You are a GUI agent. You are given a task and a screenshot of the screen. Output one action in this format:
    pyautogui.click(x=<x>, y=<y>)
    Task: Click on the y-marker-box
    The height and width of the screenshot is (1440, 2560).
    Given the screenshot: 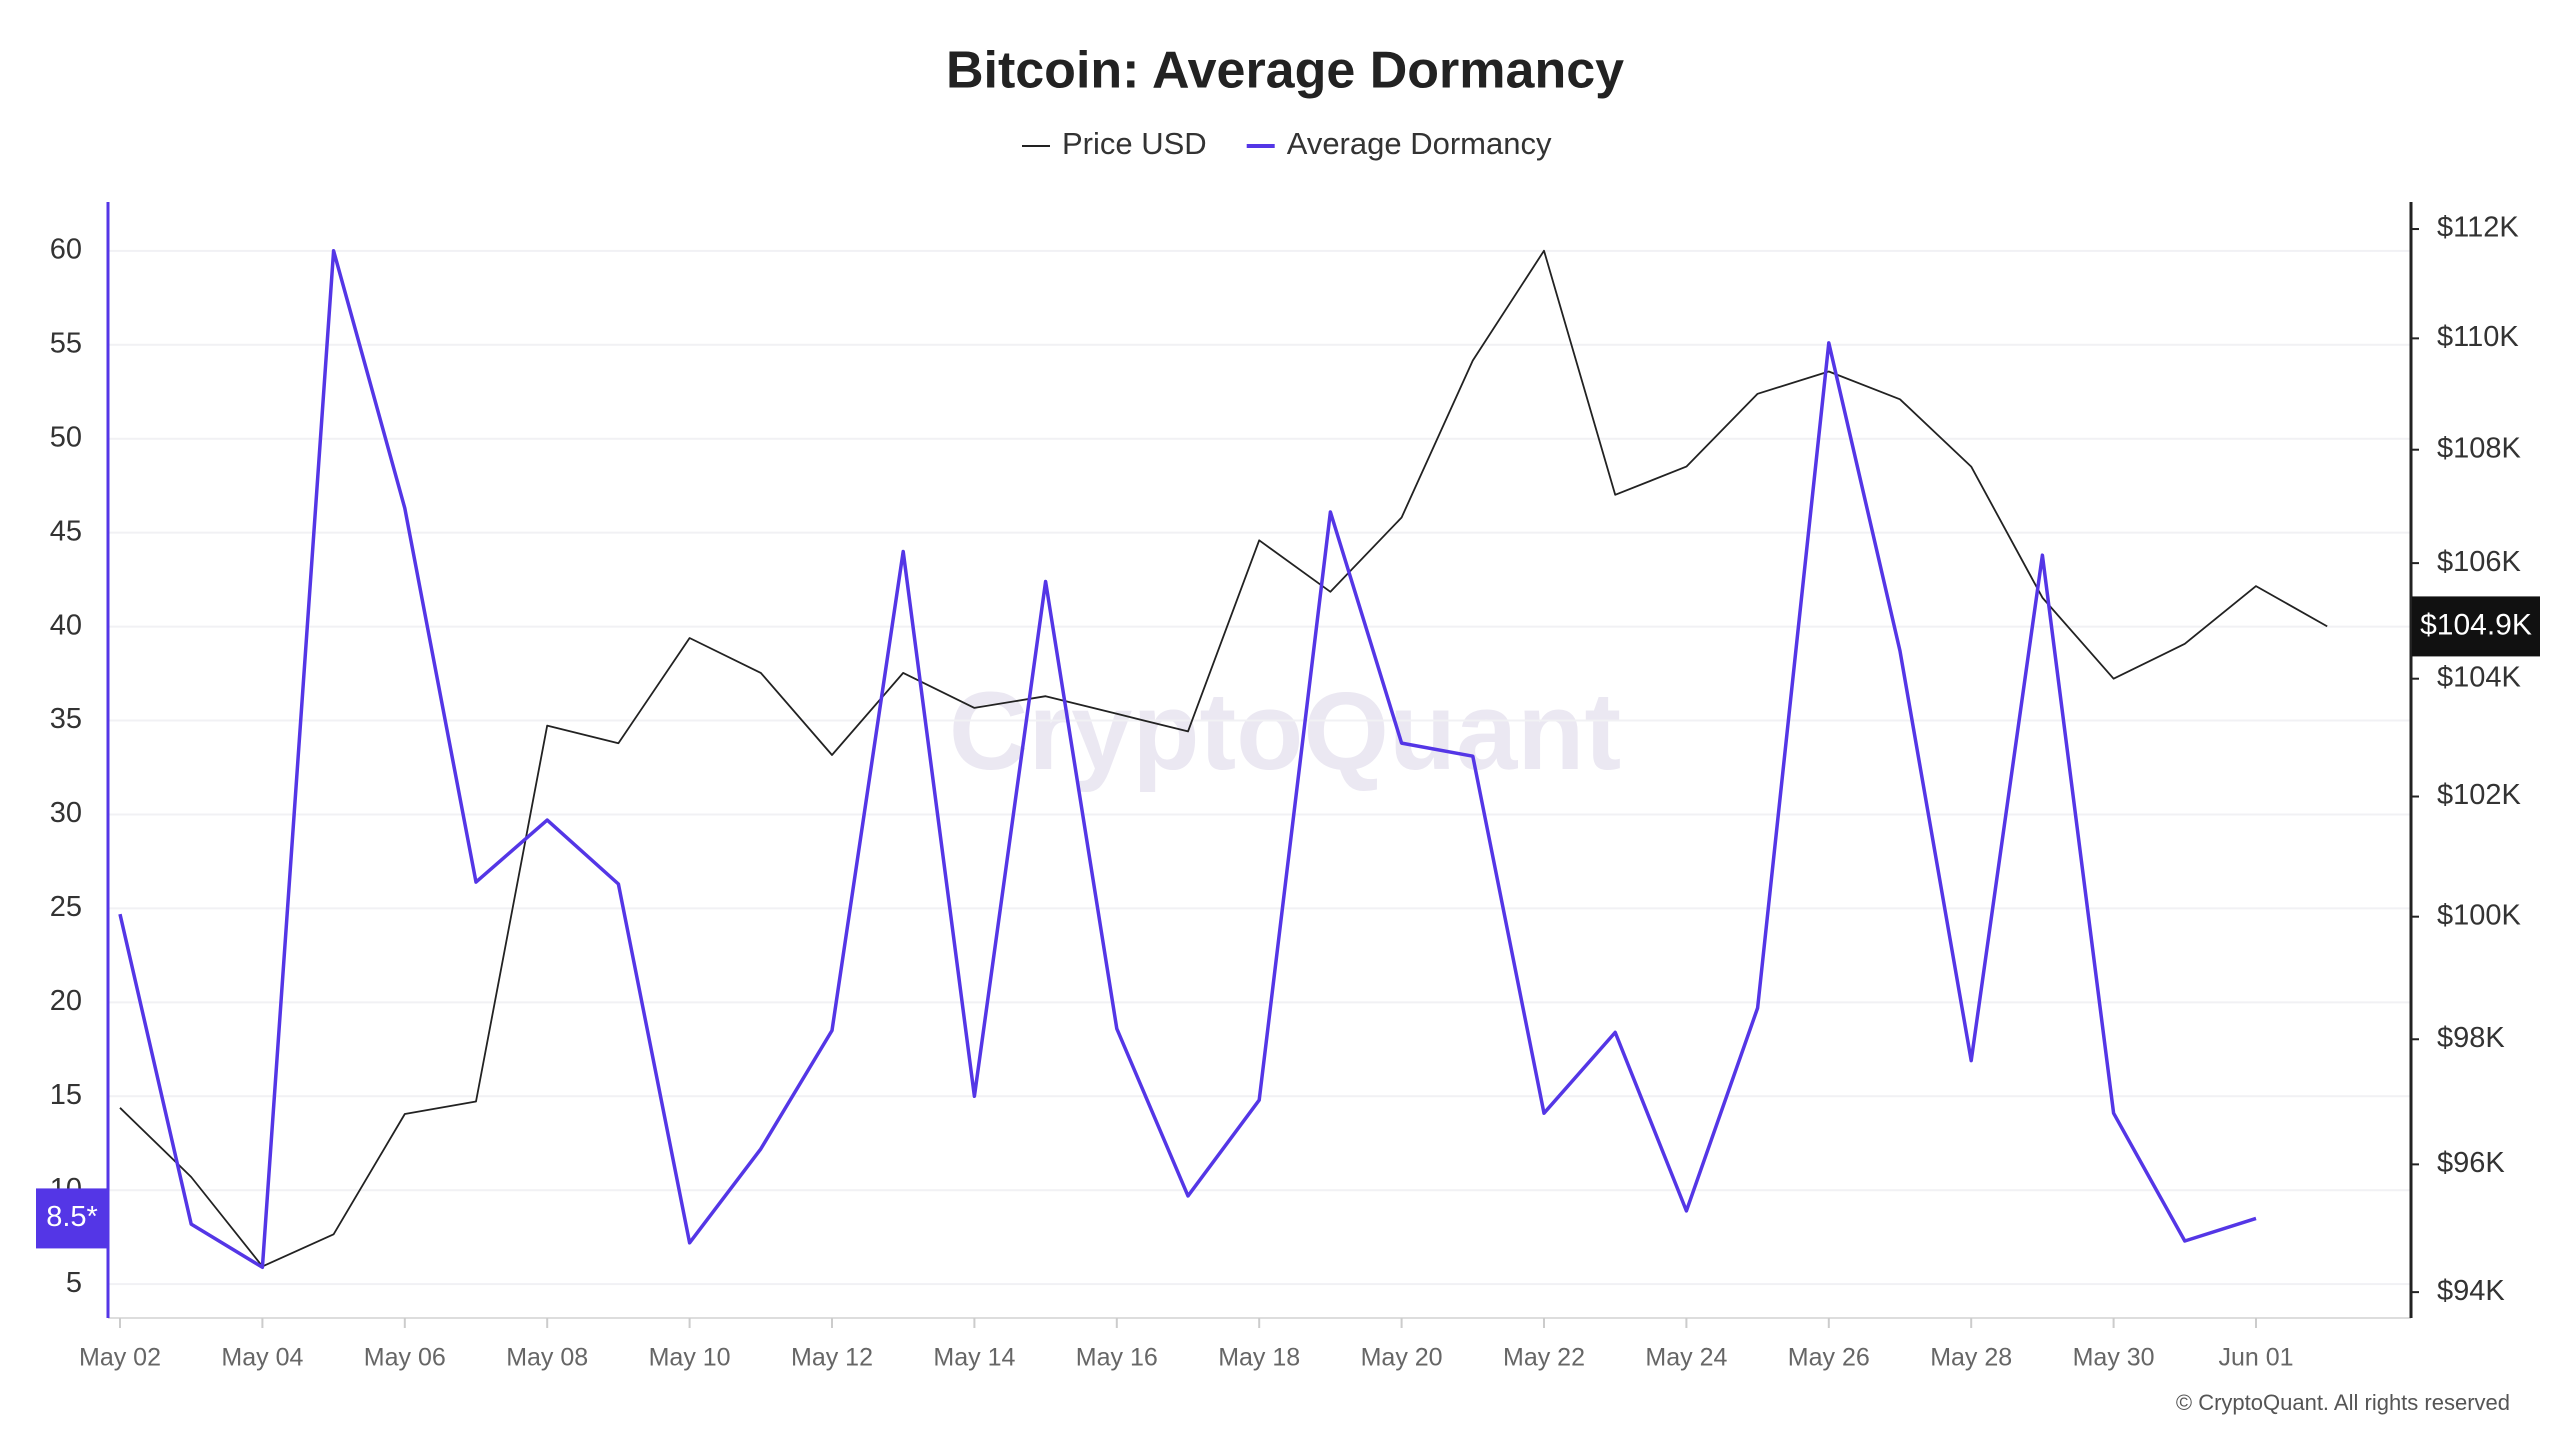 What is the action you would take?
    pyautogui.click(x=72, y=1218)
    